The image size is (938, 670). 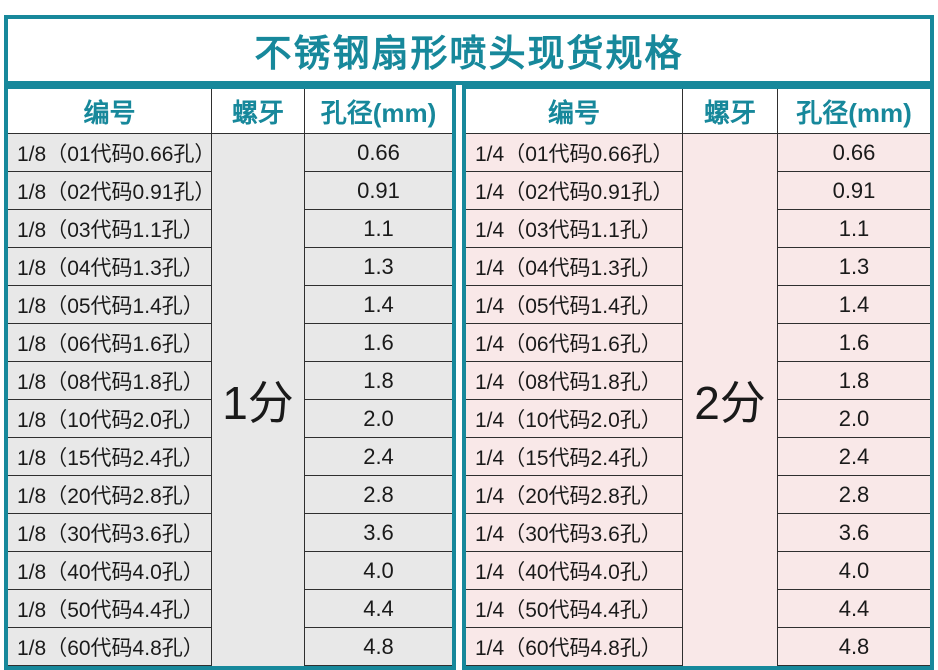 I want to click on part-code-cell: 1/4（20代码2.8孔）, so click(x=574, y=495).